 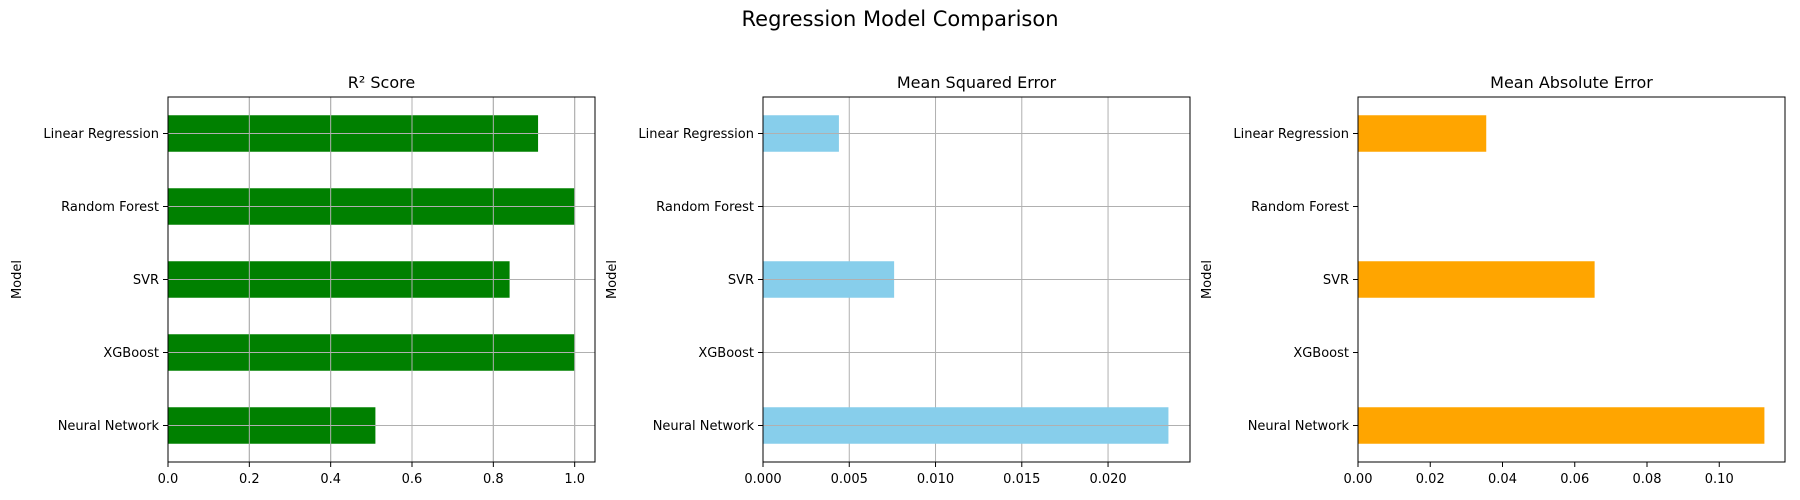 What do you see at coordinates (1502, 479) in the screenshot?
I see `x-tick-label: 0.04` at bounding box center [1502, 479].